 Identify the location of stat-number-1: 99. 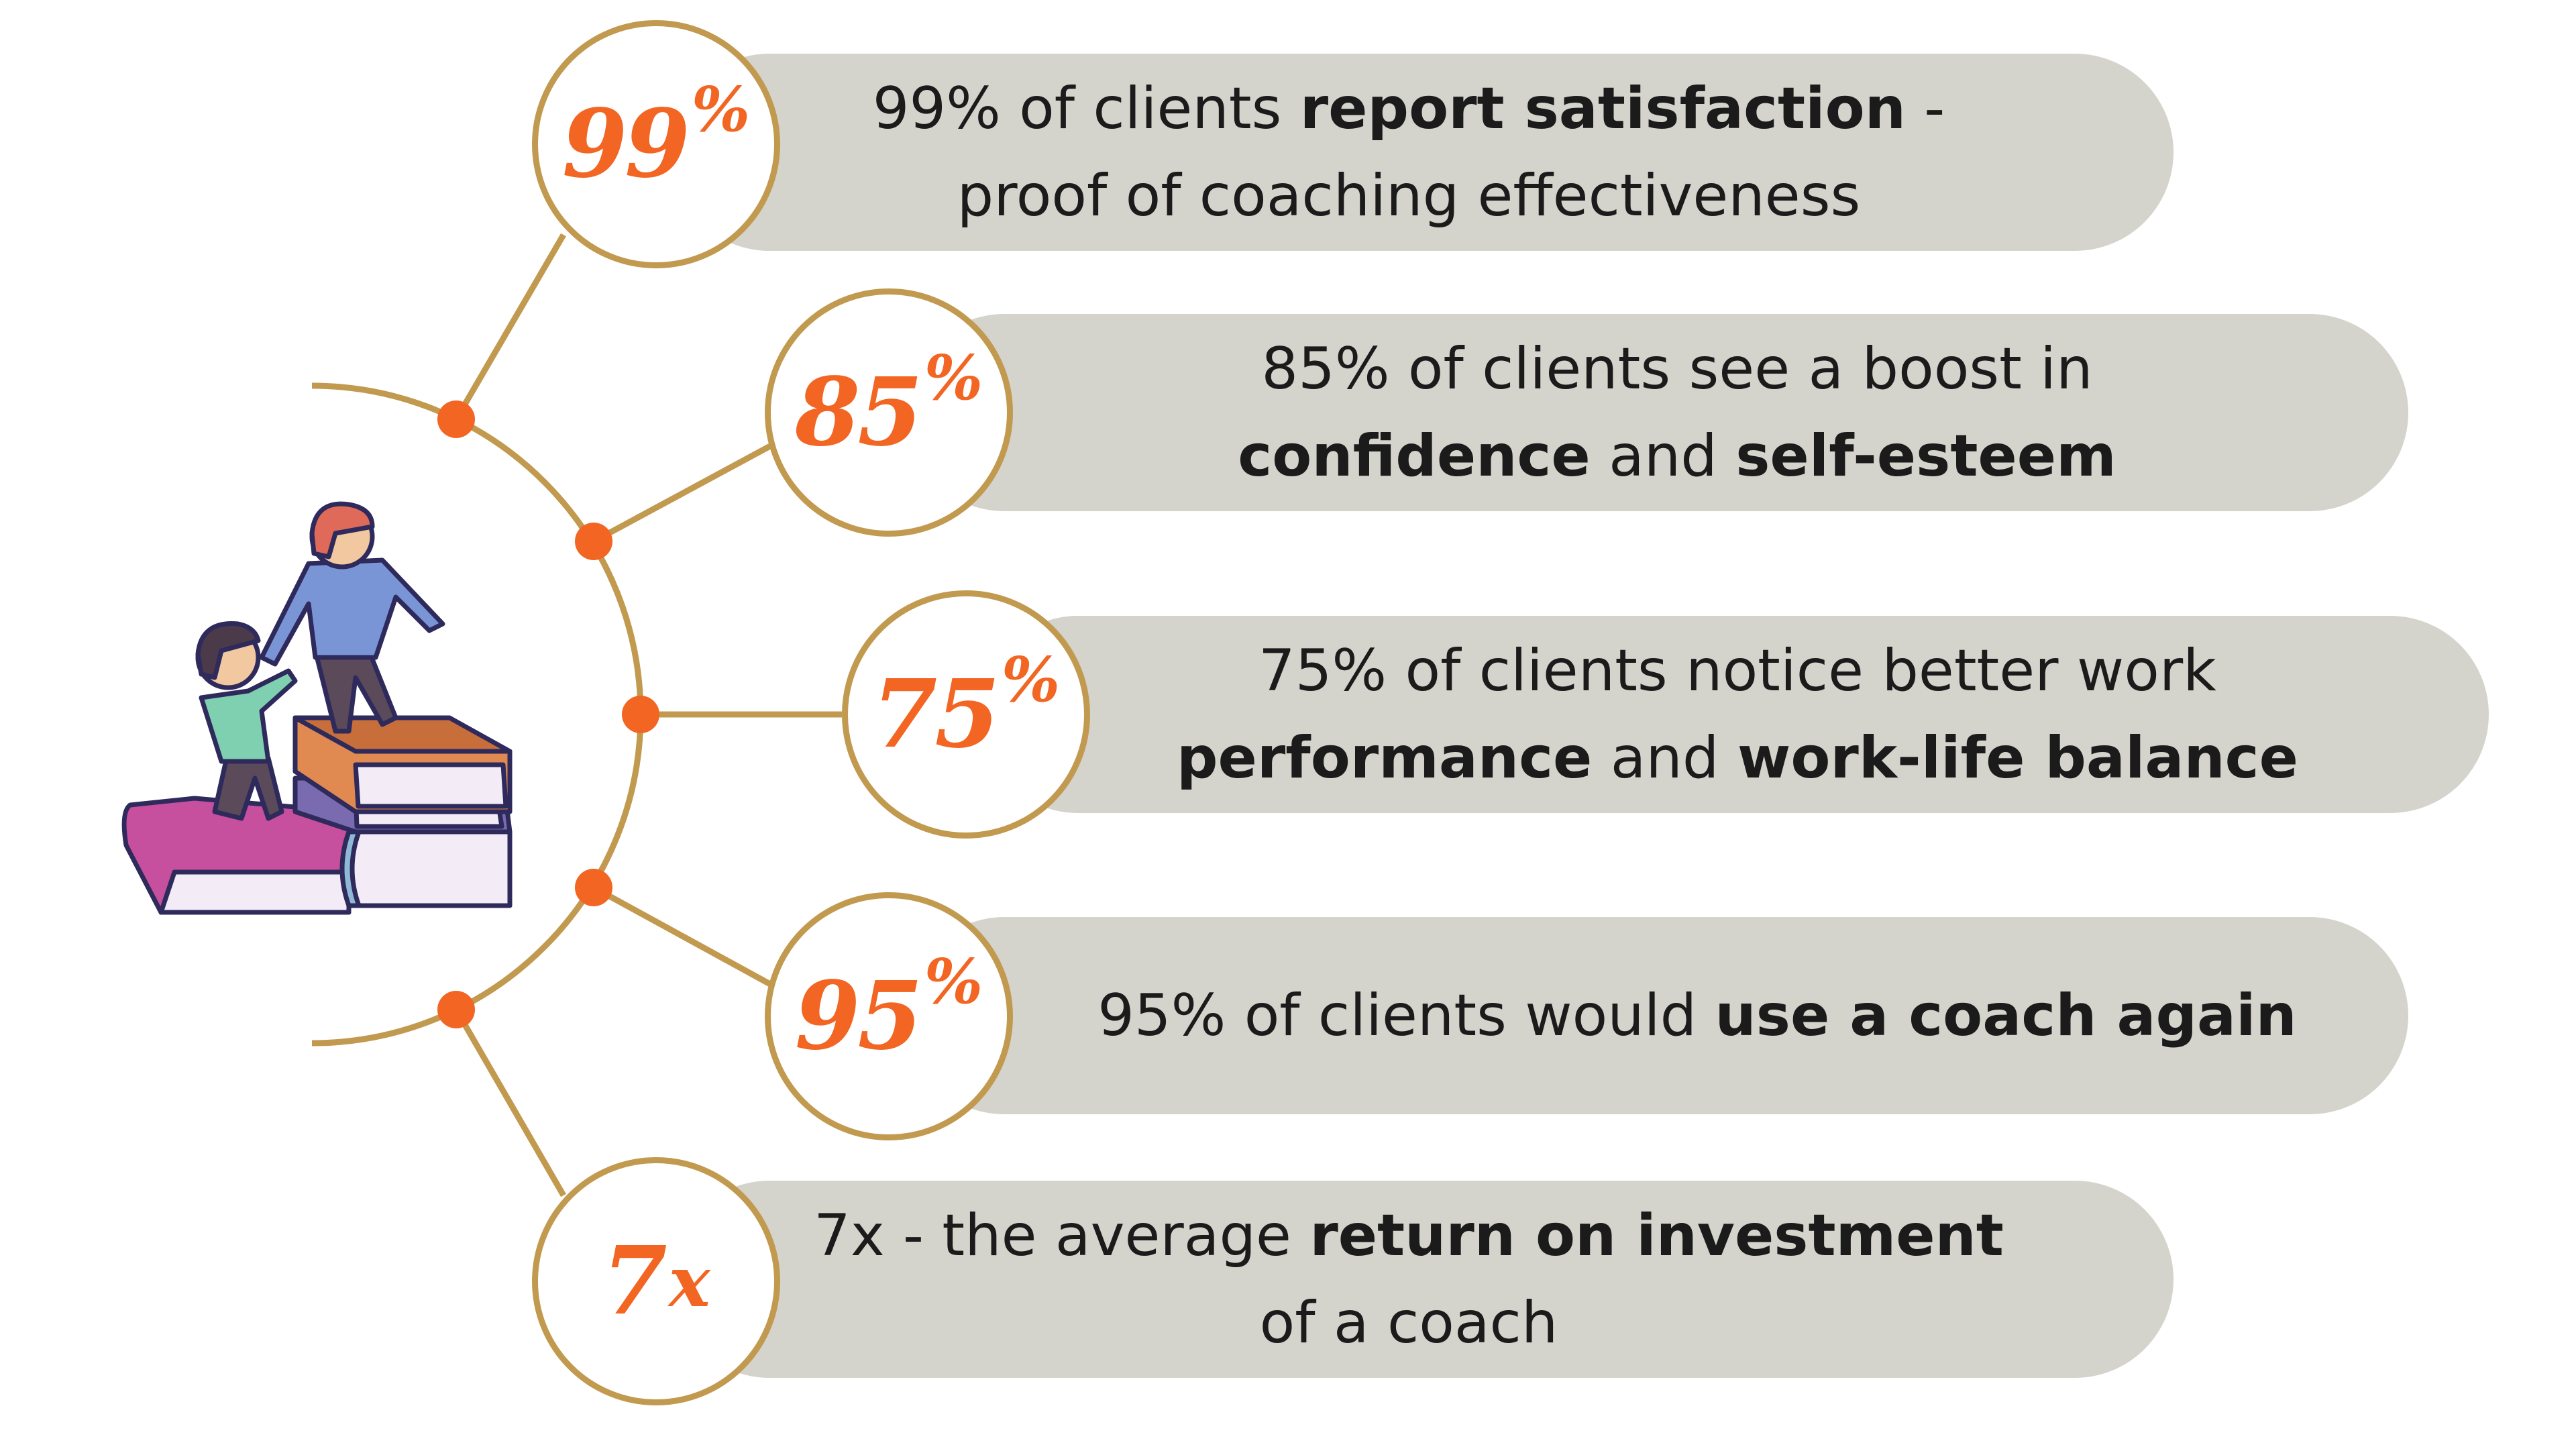
(625, 144).